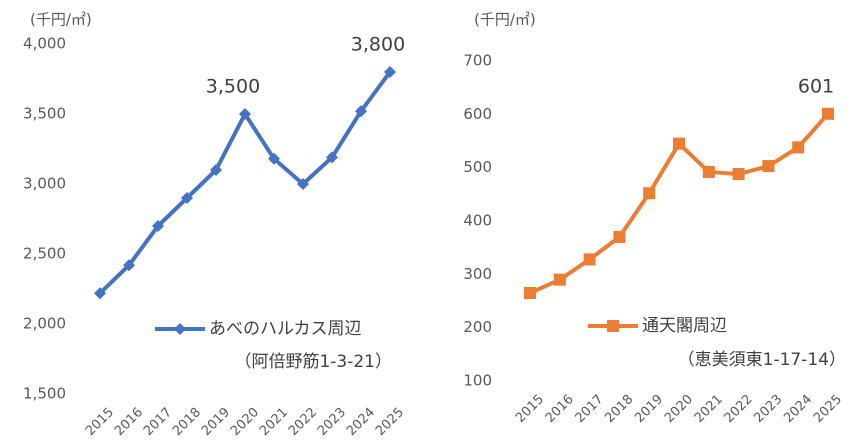  I want to click on y-tick-label: 4,000, so click(44, 44).